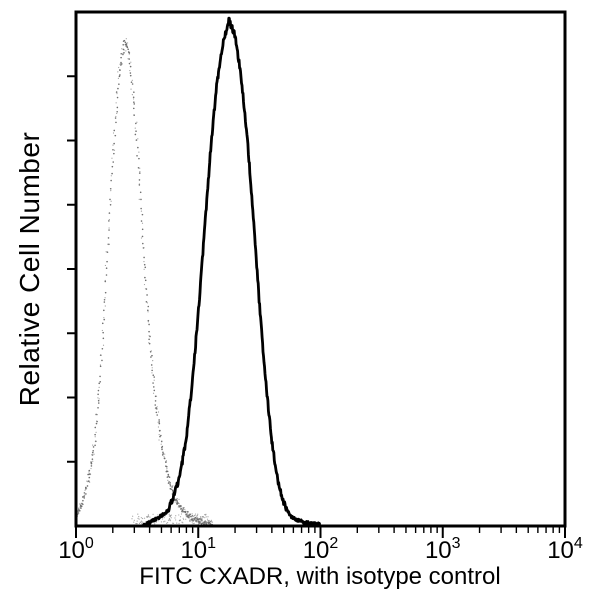  What do you see at coordinates (198, 549) in the screenshot?
I see `x-tick-label: 10¹` at bounding box center [198, 549].